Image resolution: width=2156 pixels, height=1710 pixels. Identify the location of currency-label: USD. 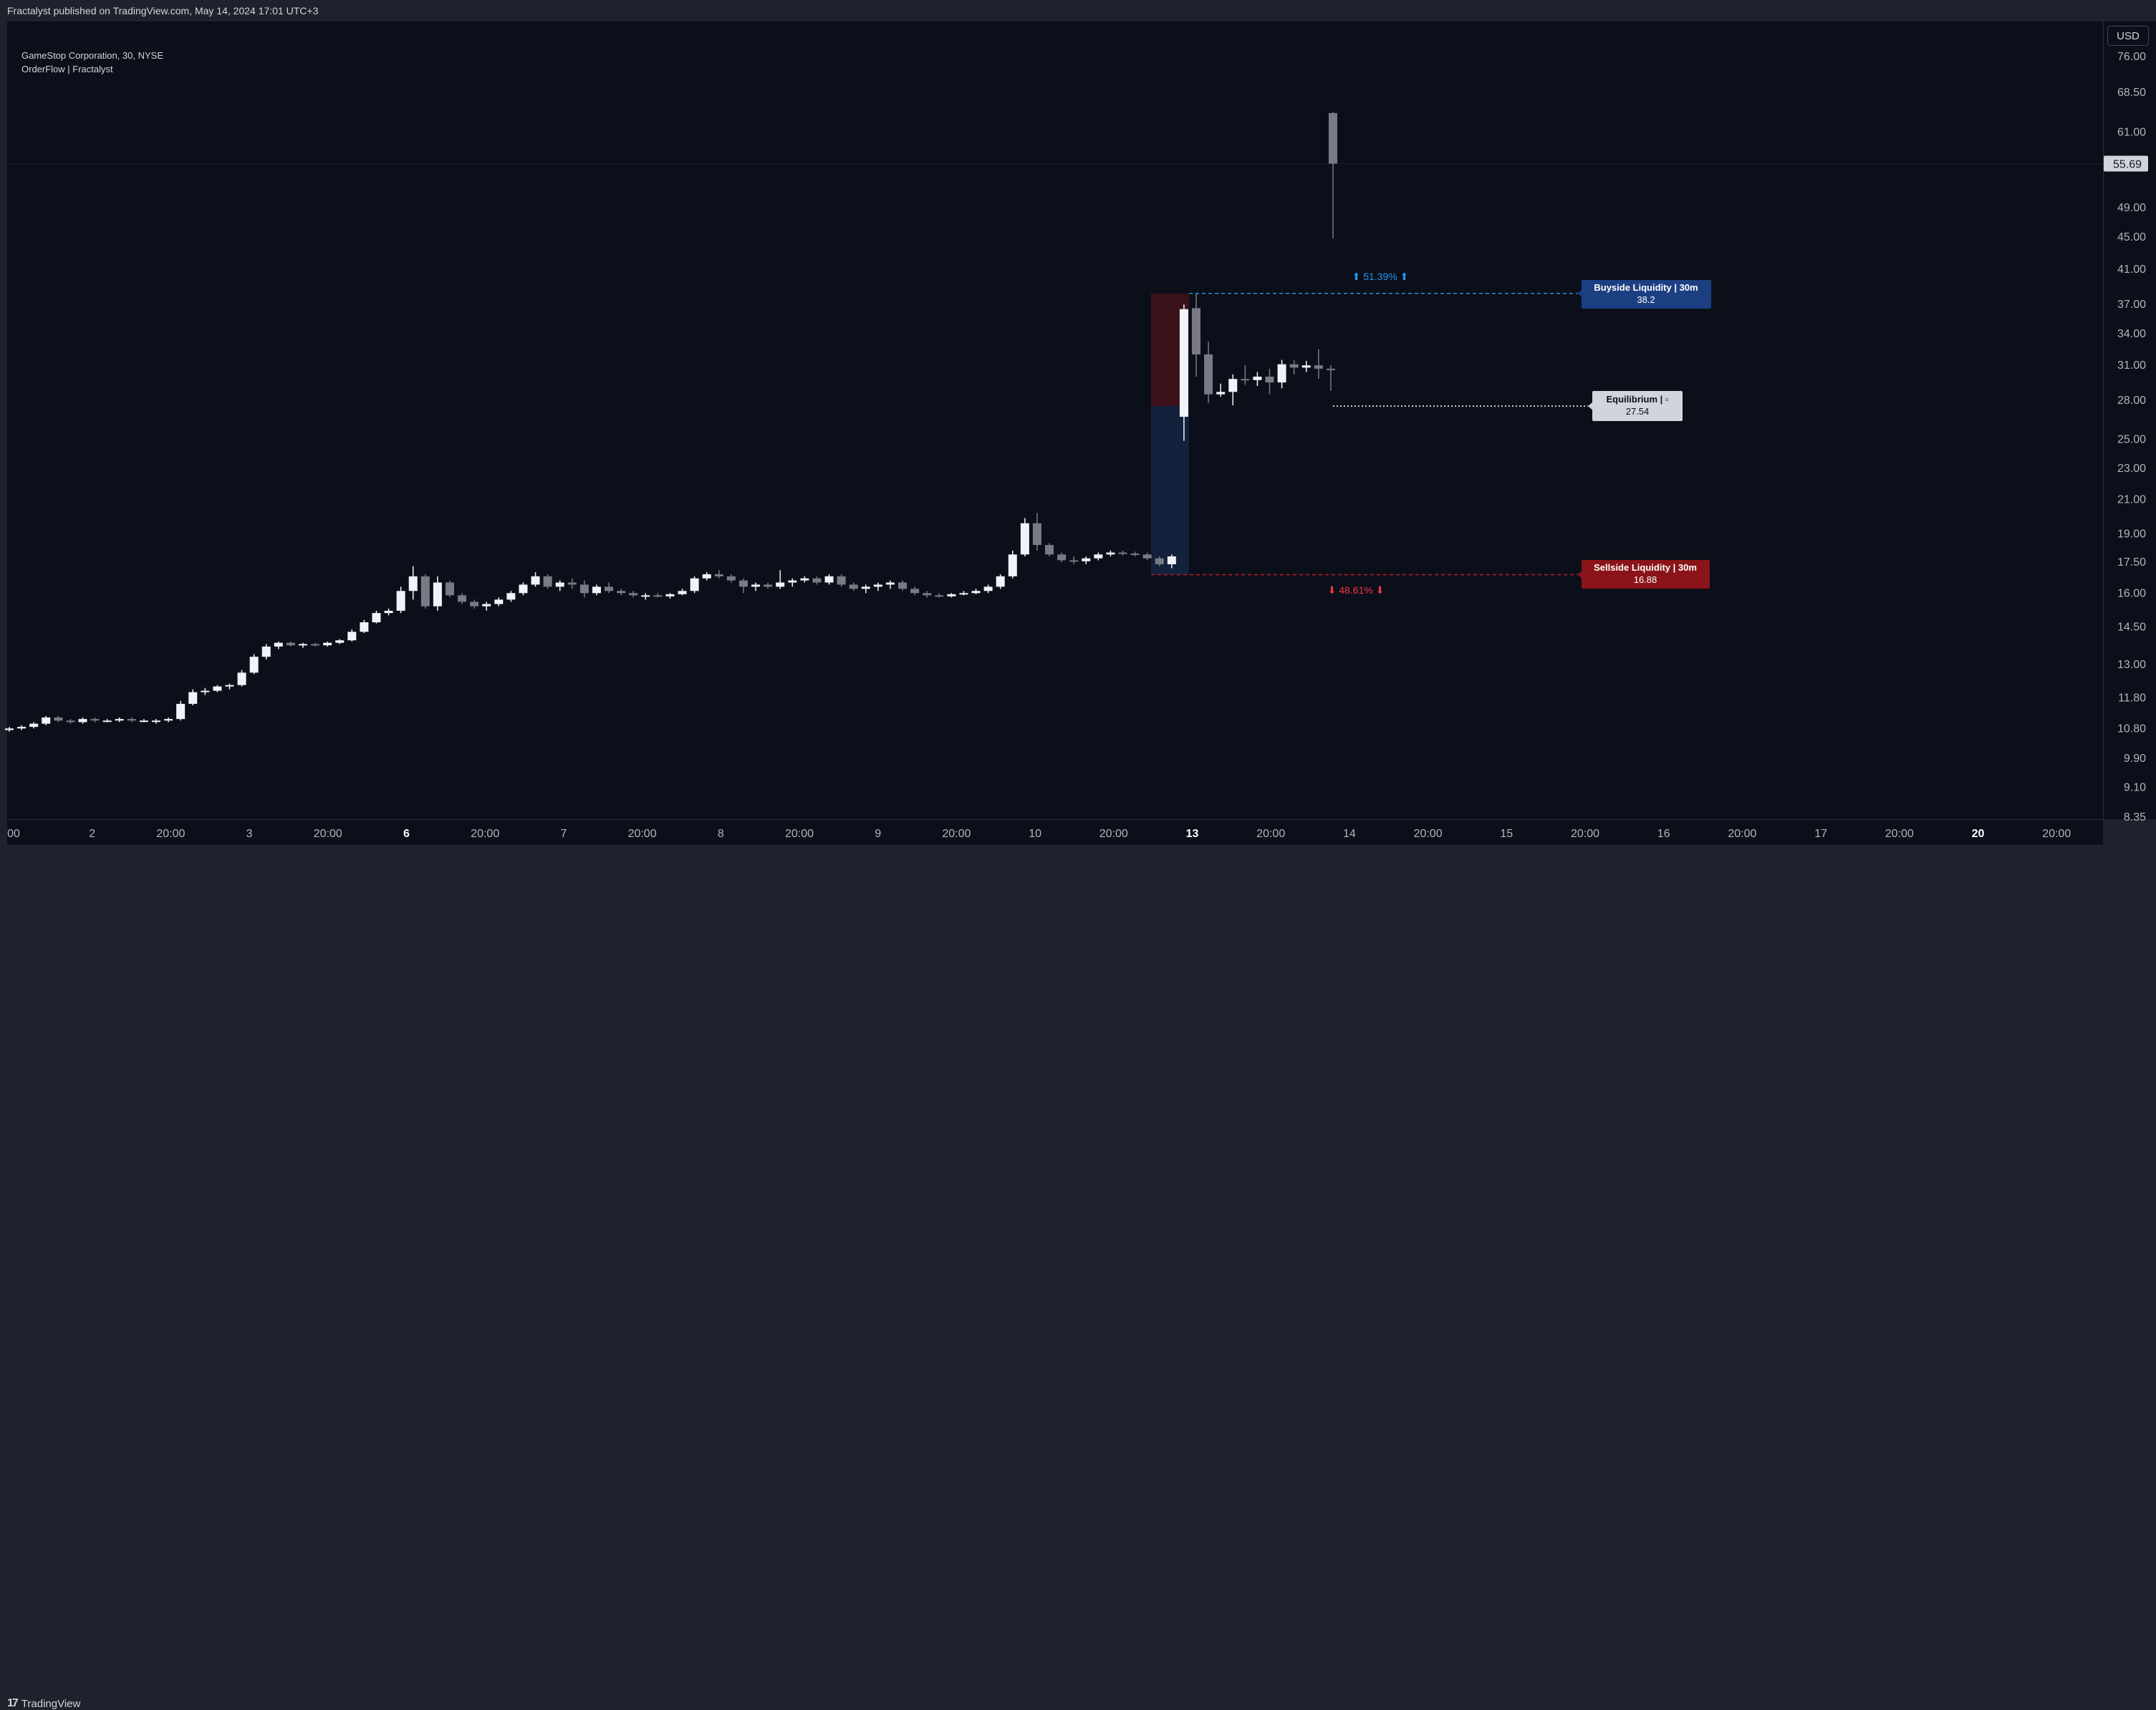
(2128, 36).